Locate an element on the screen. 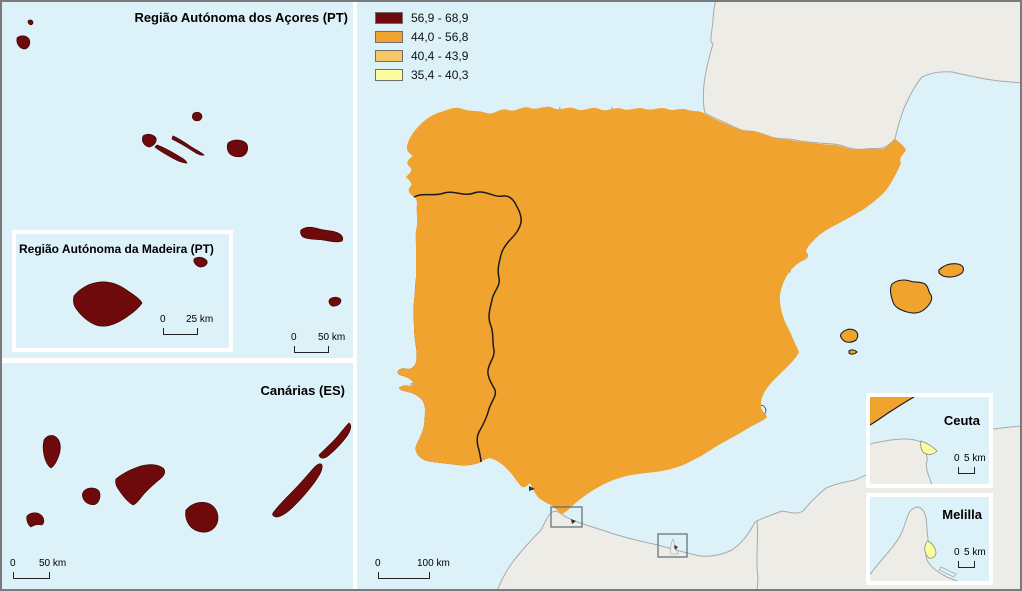  island-terceira is located at coordinates (237, 148).